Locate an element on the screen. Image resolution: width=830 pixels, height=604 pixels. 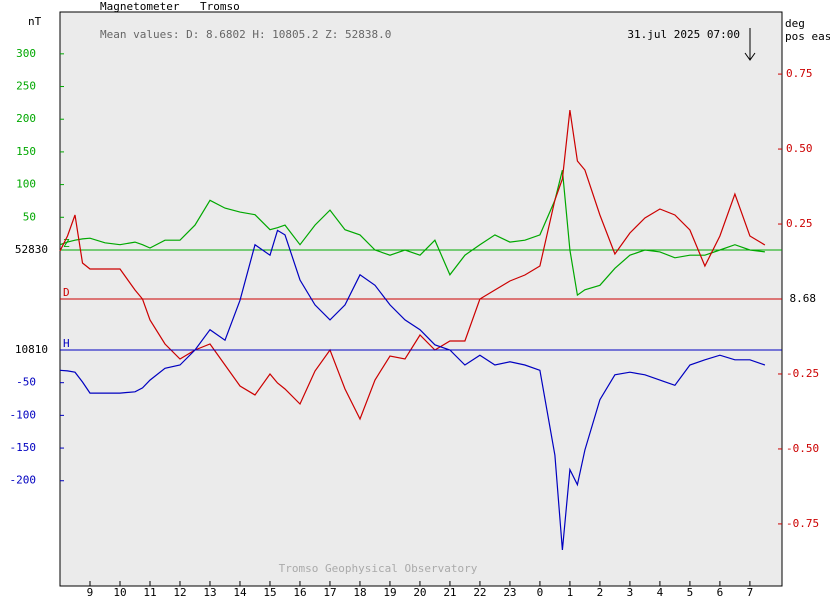
y2-axis-label: deg is located at coordinates (795, 23).